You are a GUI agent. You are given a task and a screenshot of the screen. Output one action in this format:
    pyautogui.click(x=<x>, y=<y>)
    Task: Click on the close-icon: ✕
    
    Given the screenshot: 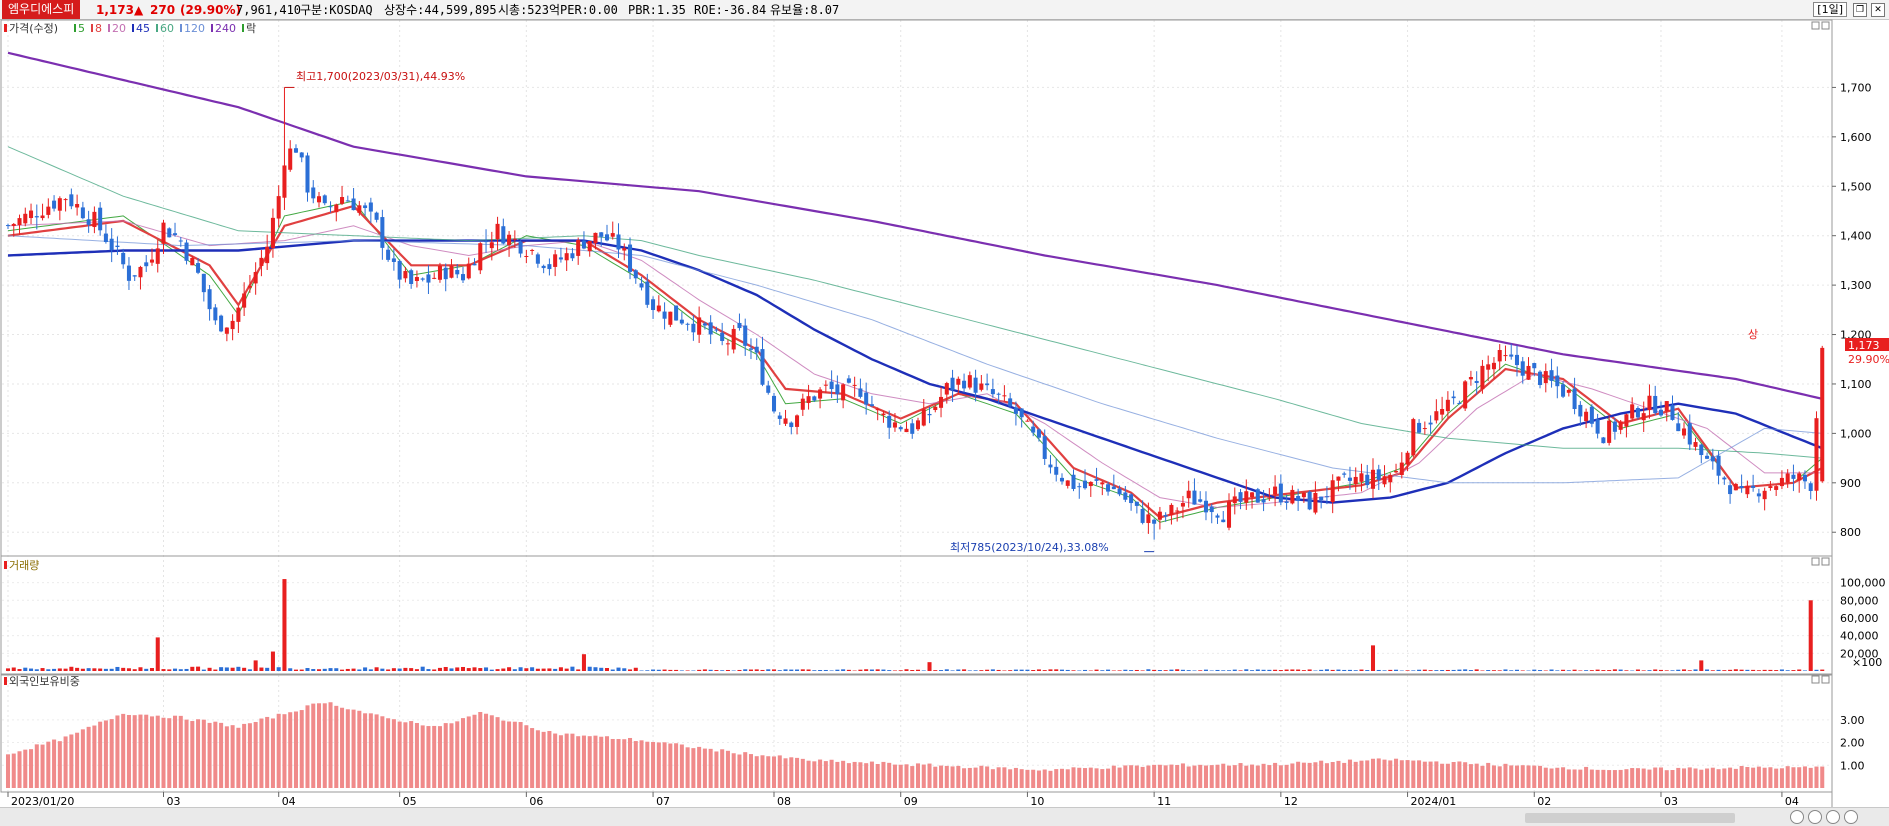 What is the action you would take?
    pyautogui.click(x=1878, y=10)
    